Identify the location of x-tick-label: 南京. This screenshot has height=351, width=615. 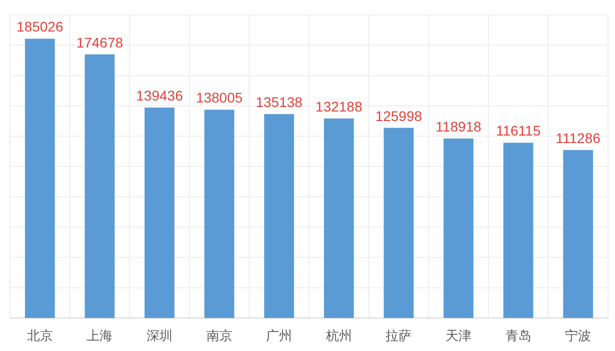
(219, 336).